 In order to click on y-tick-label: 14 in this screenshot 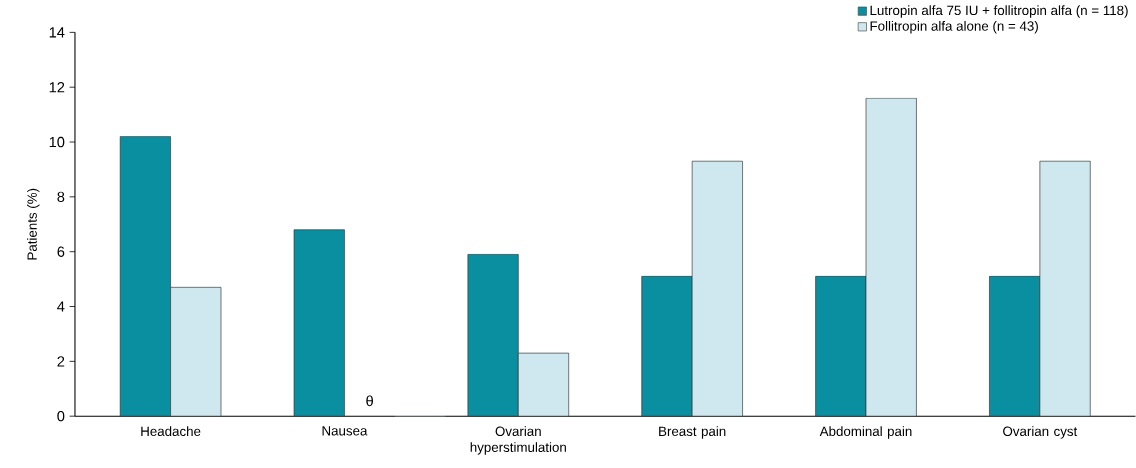, I will do `click(57, 32)`.